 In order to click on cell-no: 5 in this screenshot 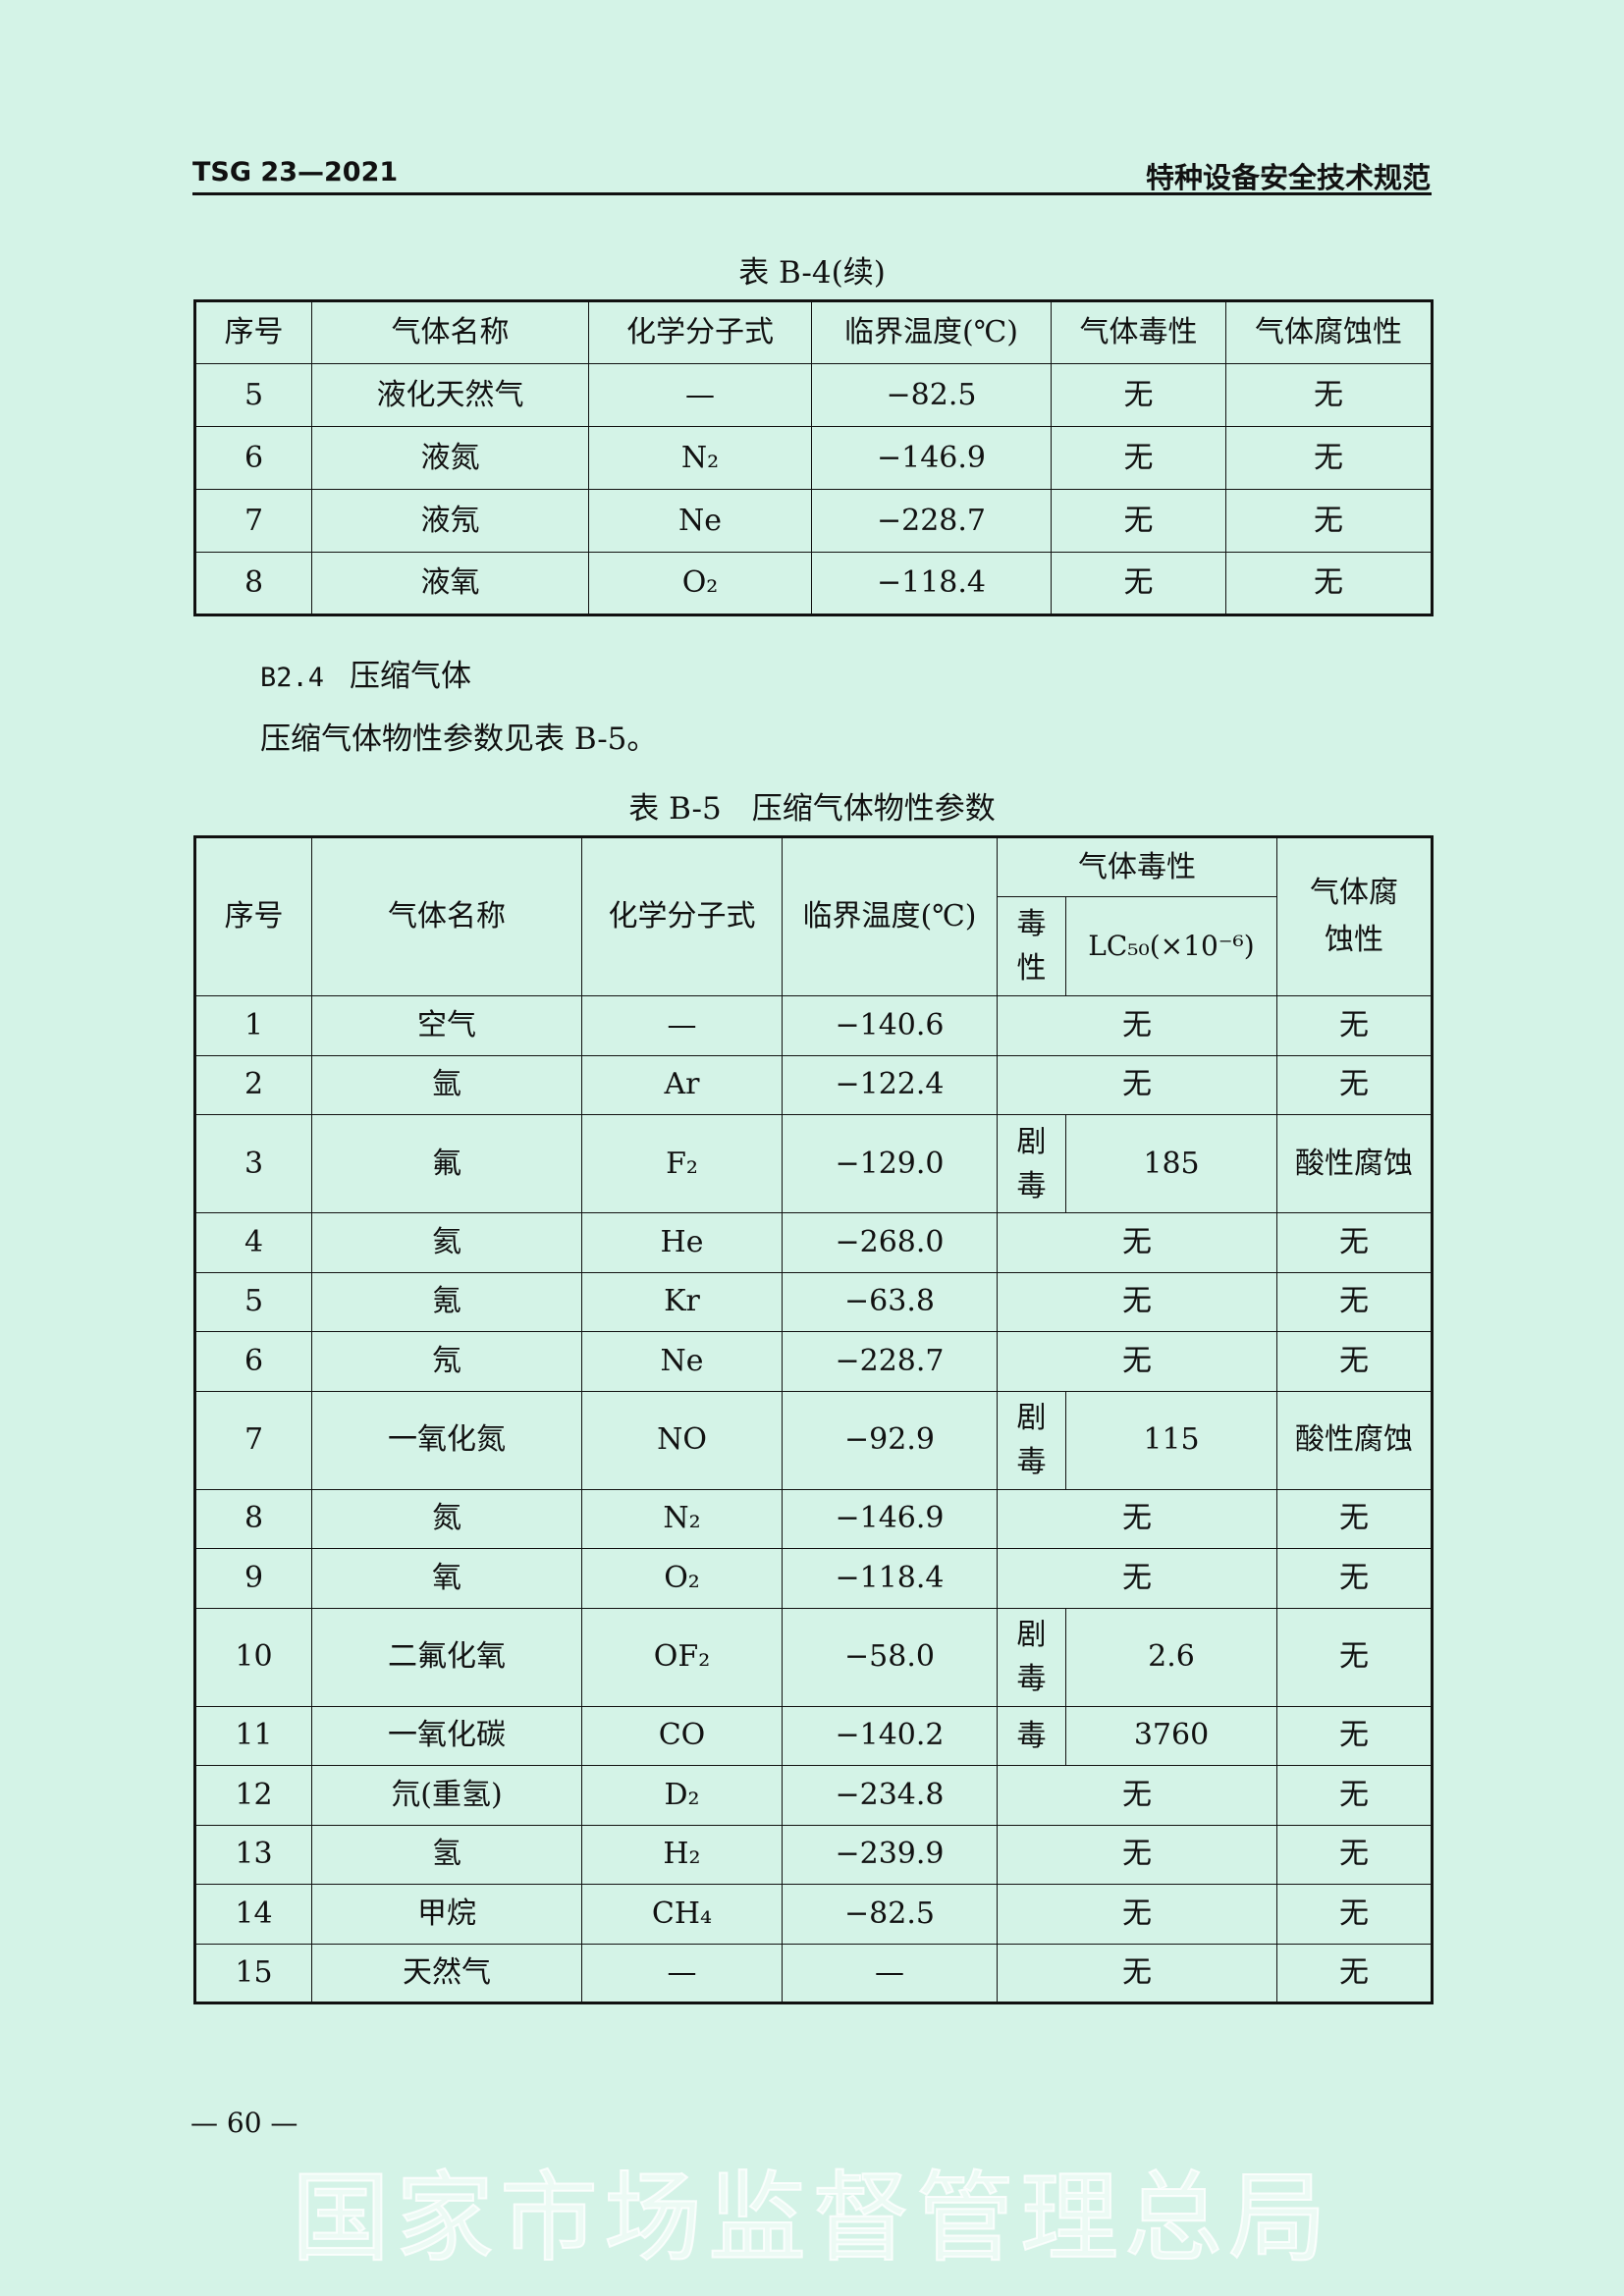, I will do `click(253, 1302)`.